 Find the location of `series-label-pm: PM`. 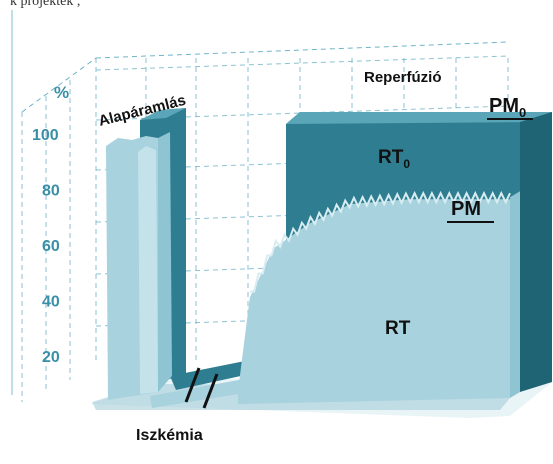

series-label-pm: PM is located at coordinates (466, 209).